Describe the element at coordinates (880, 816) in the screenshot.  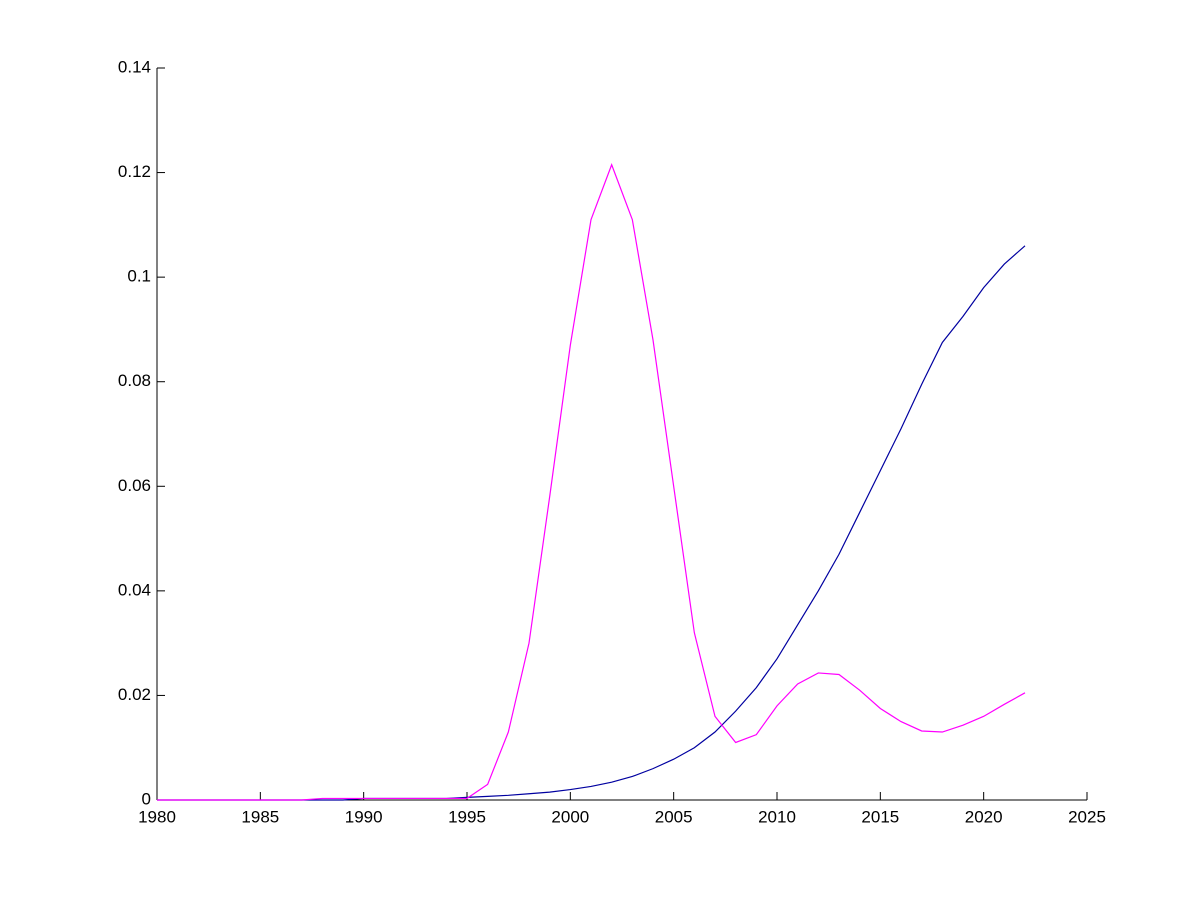
I see `x-tick-label: 2015` at that location.